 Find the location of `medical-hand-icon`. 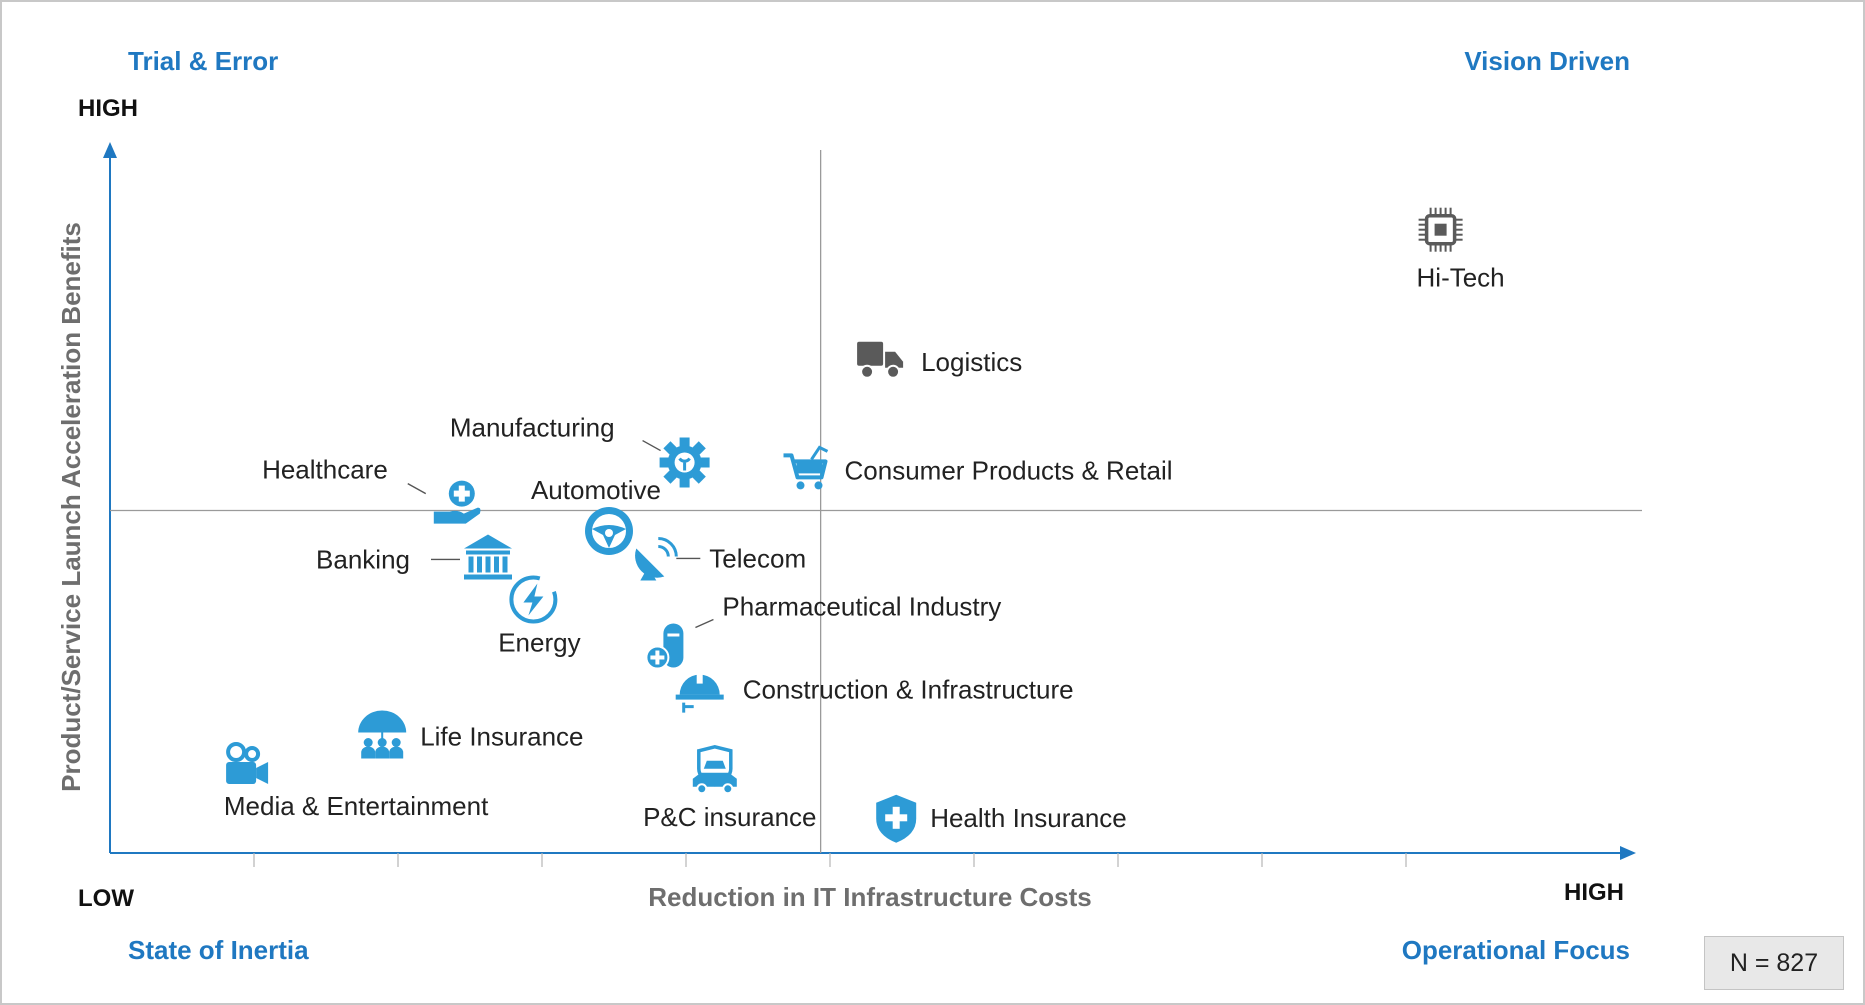

medical-hand-icon is located at coordinates (457, 502).